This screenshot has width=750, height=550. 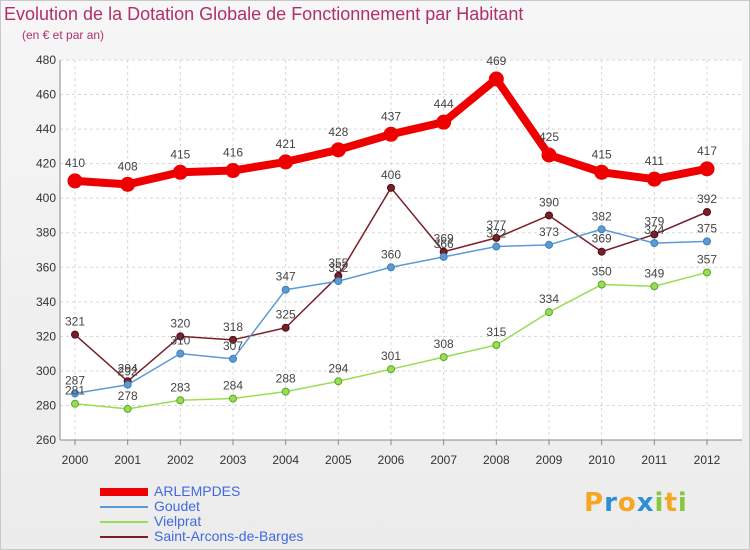 What do you see at coordinates (233, 327) in the screenshot?
I see `data-label-3: 318` at bounding box center [233, 327].